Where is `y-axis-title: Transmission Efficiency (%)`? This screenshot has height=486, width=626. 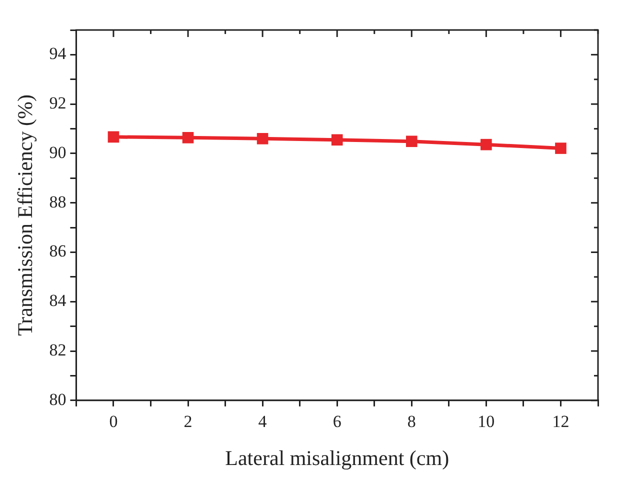
y-axis-title: Transmission Efficiency (%) is located at coordinates (25, 215).